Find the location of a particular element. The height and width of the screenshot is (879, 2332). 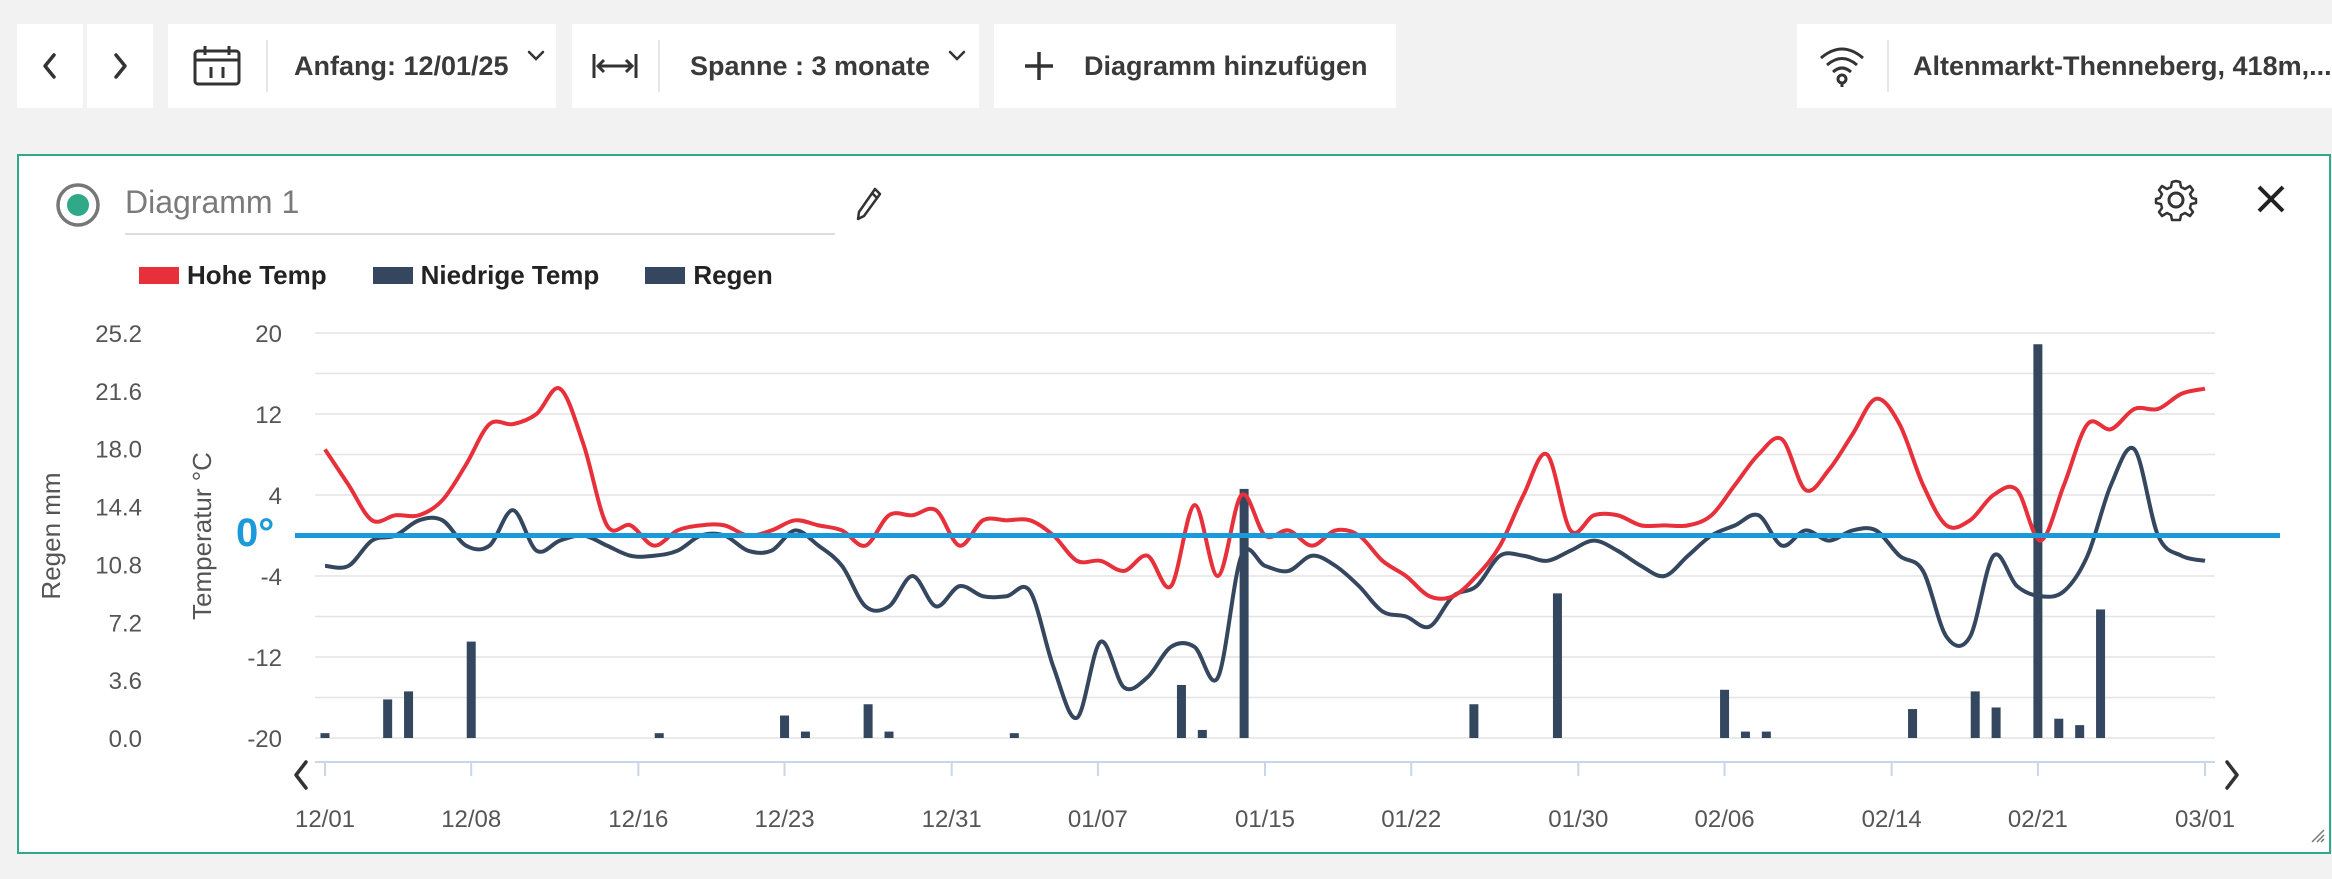

add-chart-label: Diagramm hinzufügen is located at coordinates (1226, 65).